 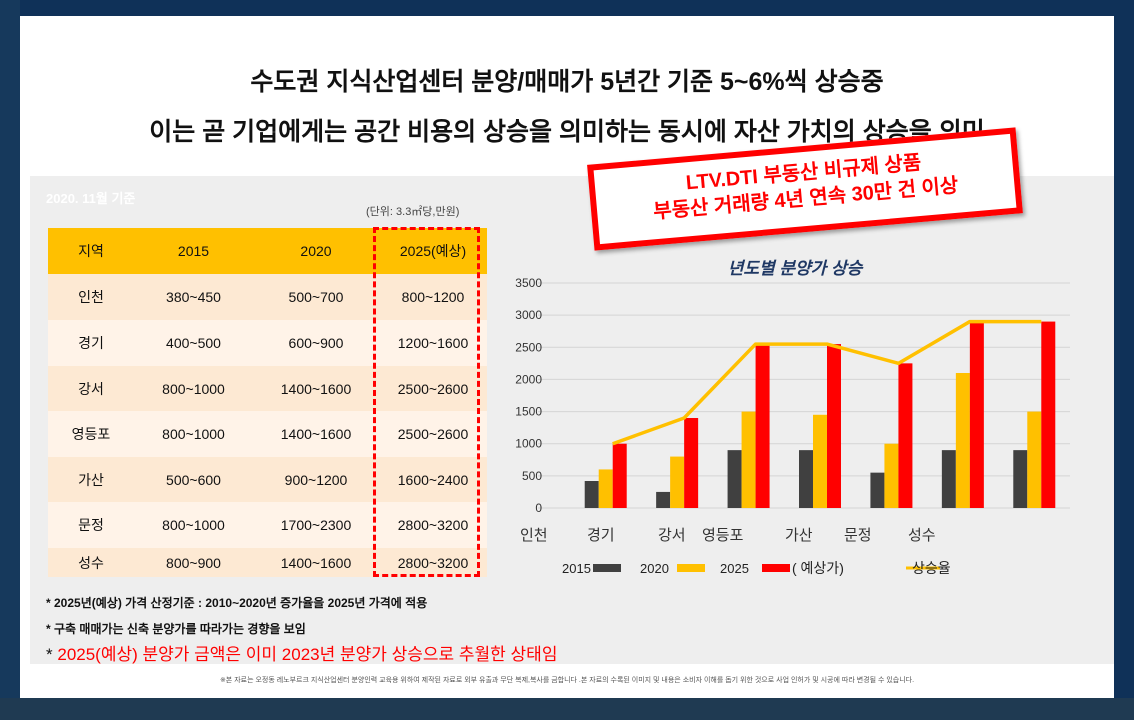 I want to click on y-tick-label: 2000, so click(x=528, y=379).